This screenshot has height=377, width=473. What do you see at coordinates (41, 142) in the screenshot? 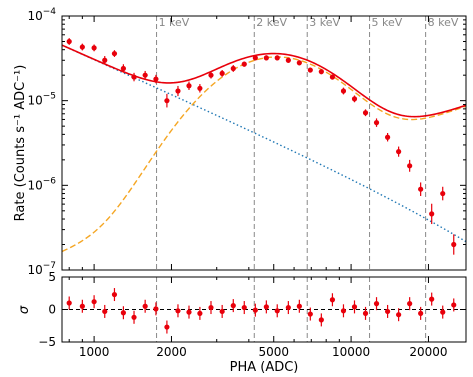
I see `y-tick-labels: 10⁻⁴ 10⁻⁵ 10⁻⁶ 10⁻⁷` at bounding box center [41, 142].